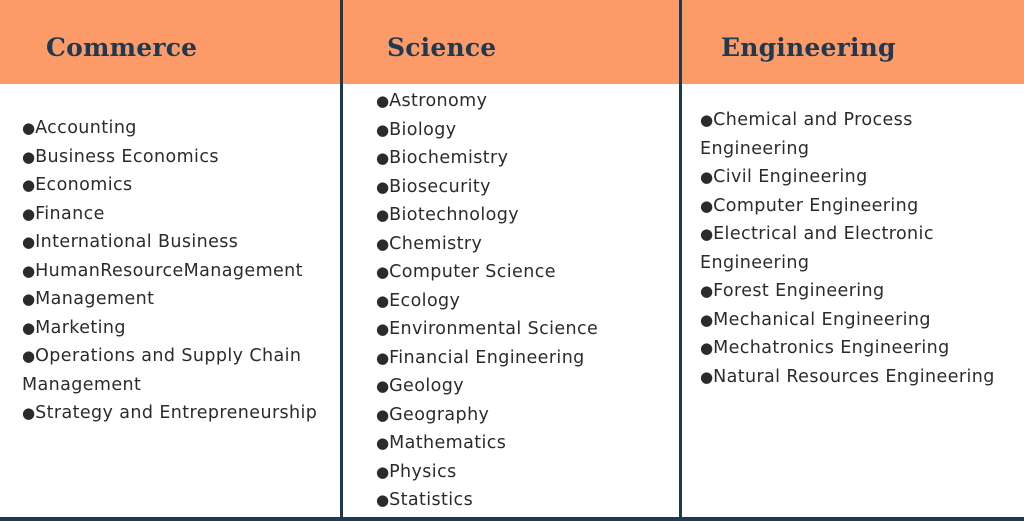 The image size is (1024, 521). I want to click on list-item: Geography, so click(523, 415).